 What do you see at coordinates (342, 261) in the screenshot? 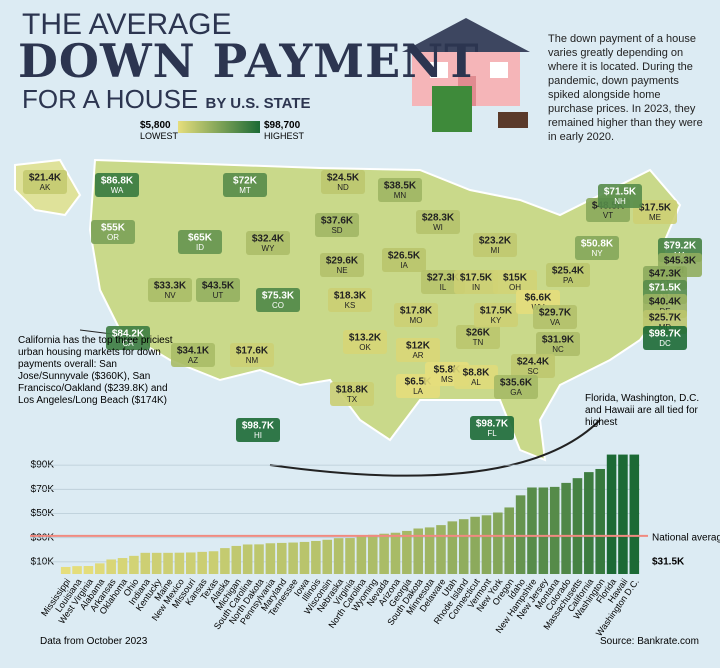
I see `state-value: $29.6K` at bounding box center [342, 261].